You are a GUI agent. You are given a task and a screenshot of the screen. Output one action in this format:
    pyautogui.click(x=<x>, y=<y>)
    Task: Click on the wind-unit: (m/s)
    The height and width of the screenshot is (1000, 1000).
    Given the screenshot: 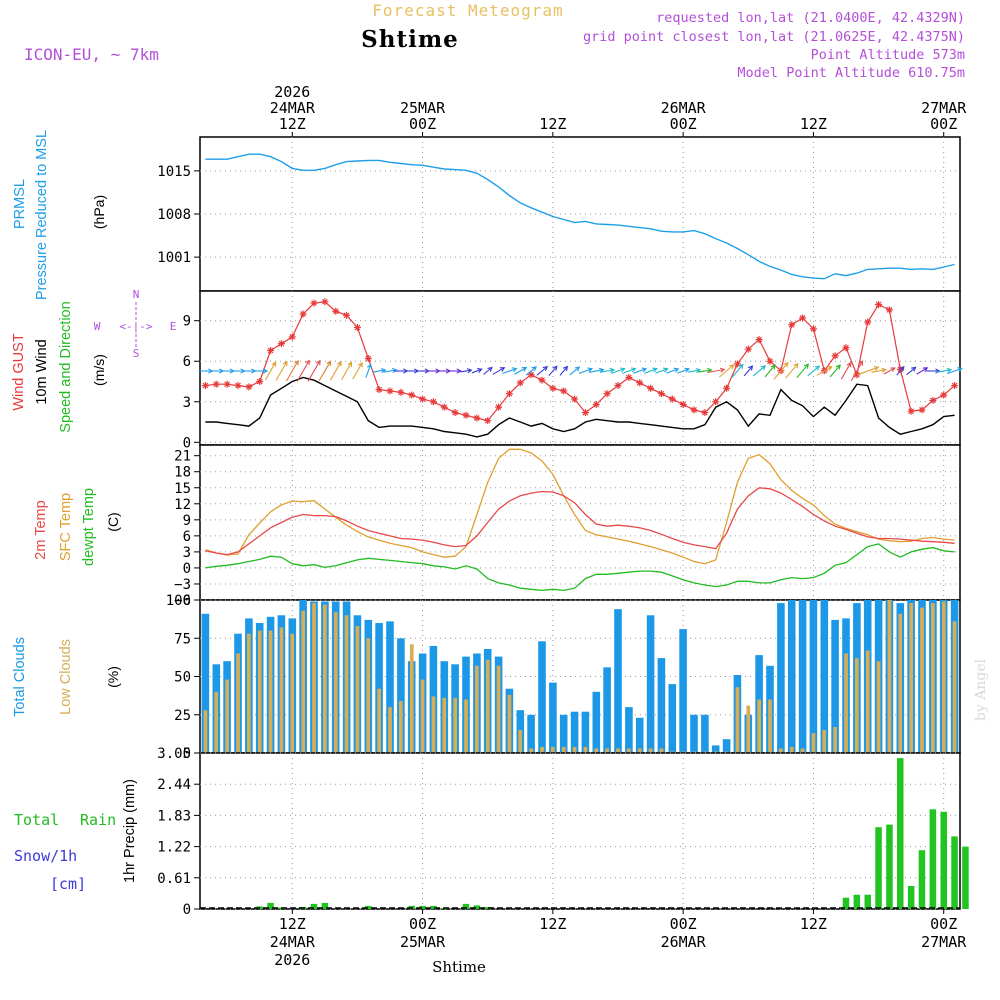 What is the action you would take?
    pyautogui.click(x=99, y=370)
    